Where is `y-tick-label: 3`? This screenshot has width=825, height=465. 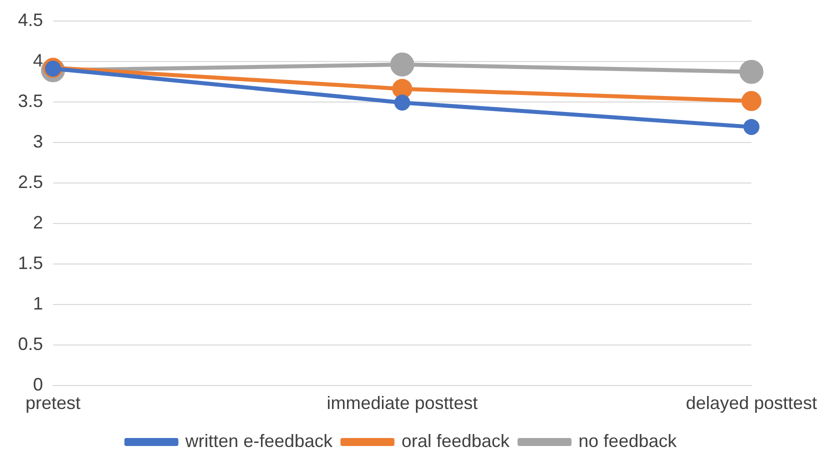 y-tick-label: 3 is located at coordinates (38, 141).